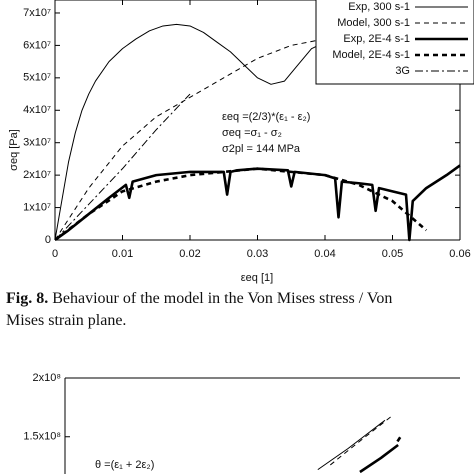 This screenshot has height=474, width=474. What do you see at coordinates (257, 278) in the screenshot?
I see `x-axis-label: εeq [1]` at bounding box center [257, 278].